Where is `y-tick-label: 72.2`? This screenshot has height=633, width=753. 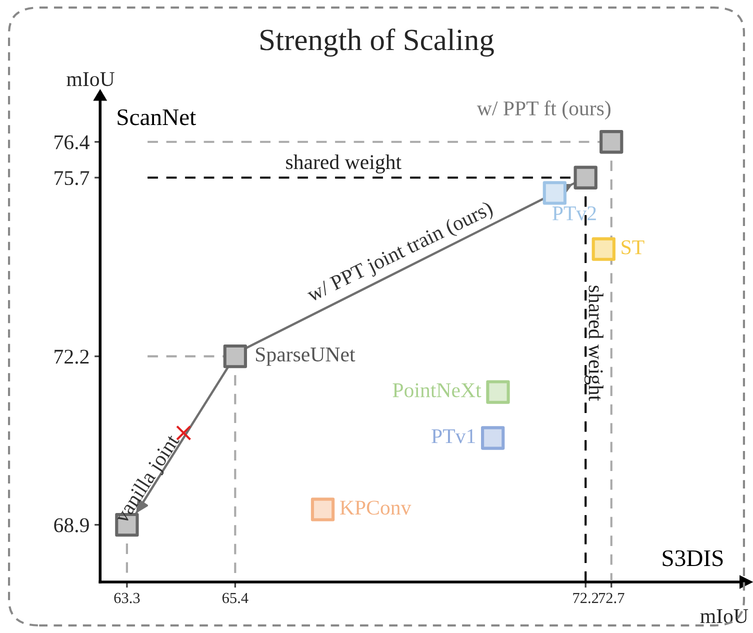
y-tick-label: 72.2 is located at coordinates (71, 357).